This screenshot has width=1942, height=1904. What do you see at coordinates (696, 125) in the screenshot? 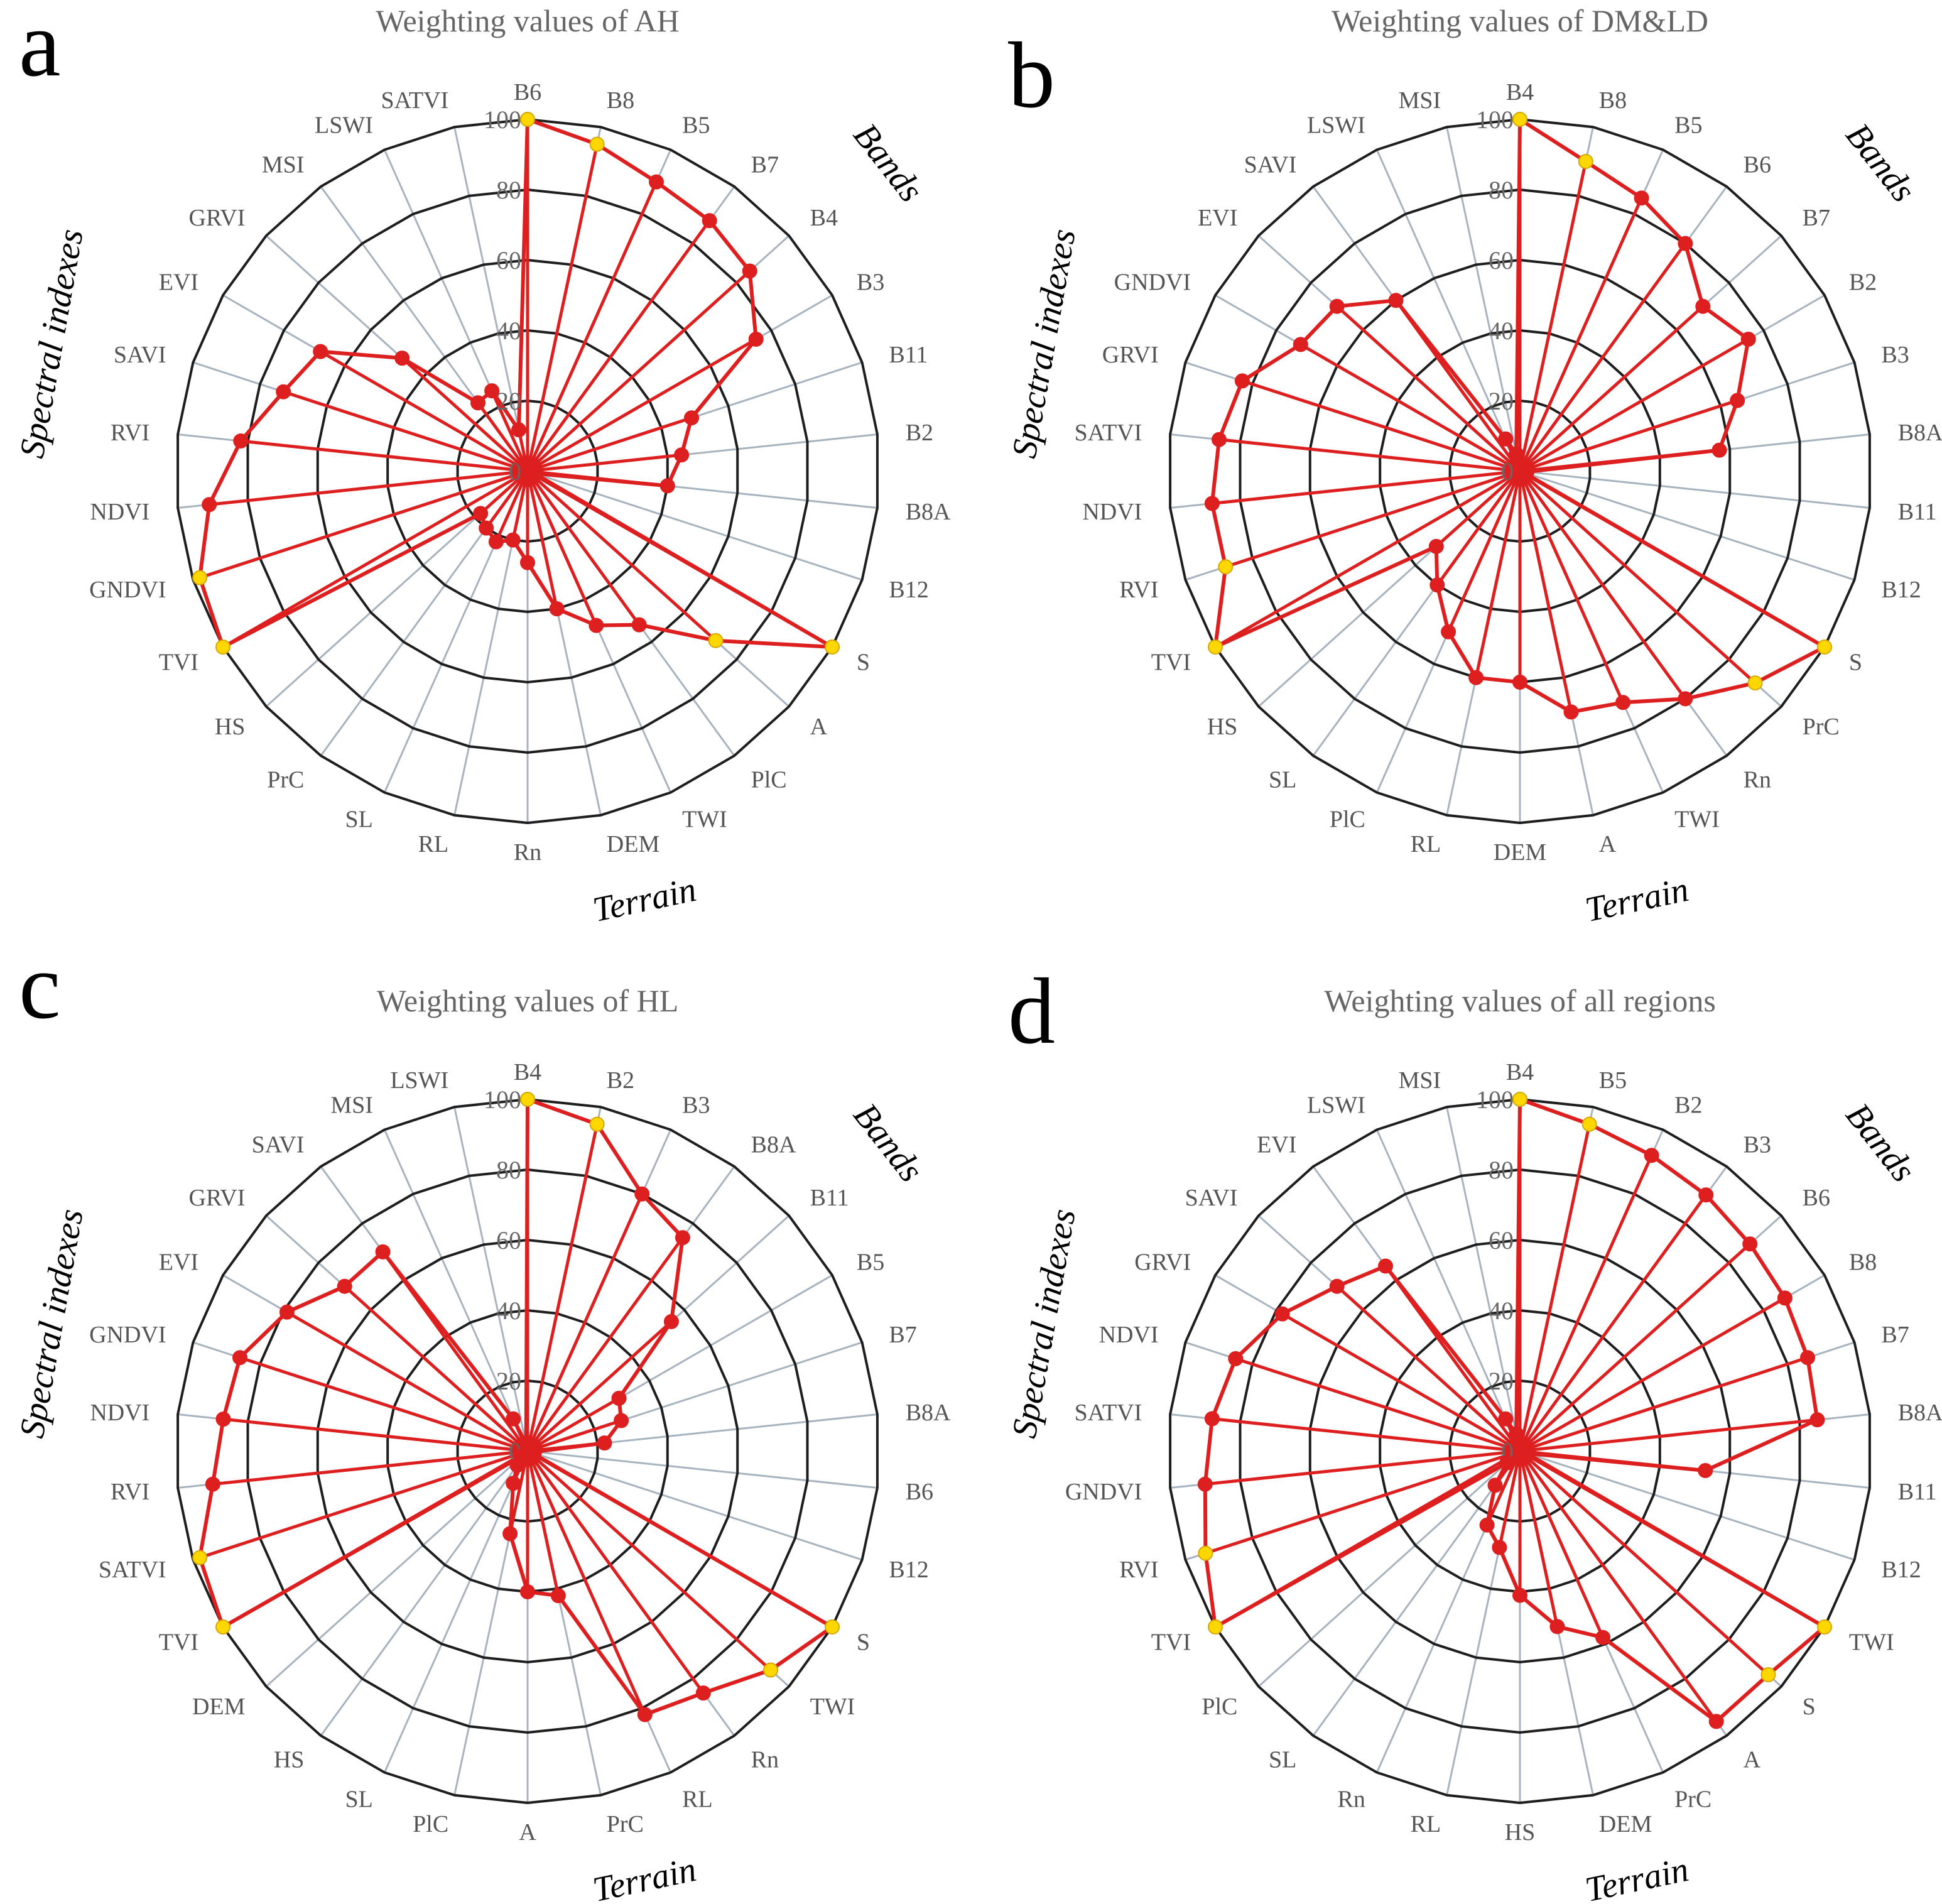
I see `category-label: B5` at bounding box center [696, 125].